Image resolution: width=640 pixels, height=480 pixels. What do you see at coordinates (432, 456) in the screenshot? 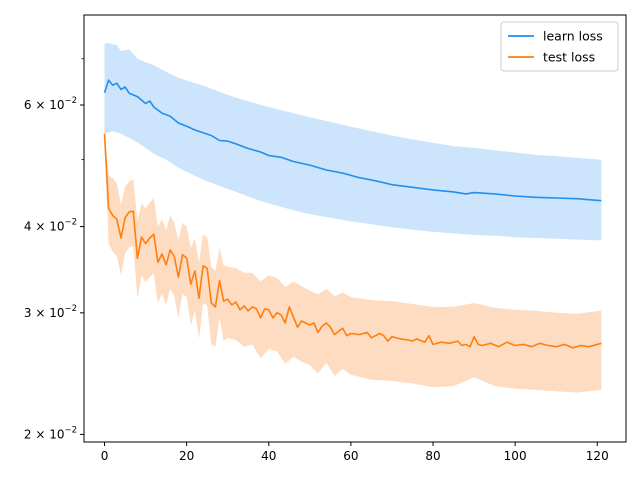
I see `x-tick-label: 80` at bounding box center [432, 456].